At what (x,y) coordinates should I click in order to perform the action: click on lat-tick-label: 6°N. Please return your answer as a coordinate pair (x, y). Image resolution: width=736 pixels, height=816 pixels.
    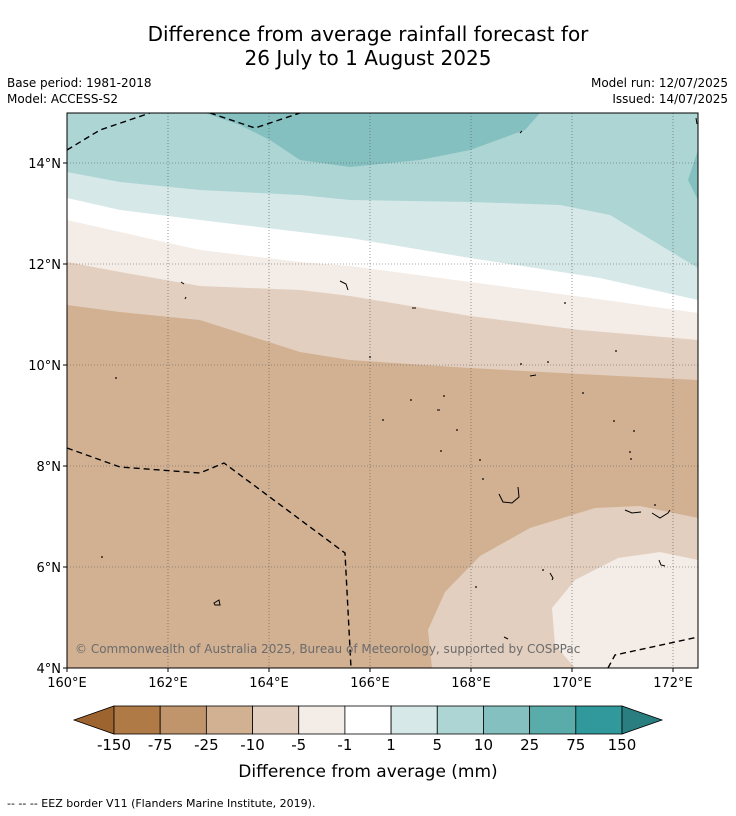
    Looking at the image, I should click on (49, 568).